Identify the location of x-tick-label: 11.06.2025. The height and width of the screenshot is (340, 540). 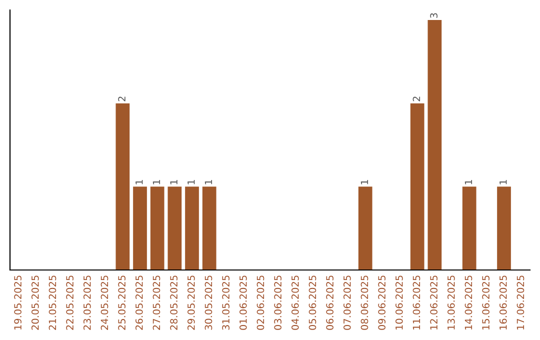
(416, 303).